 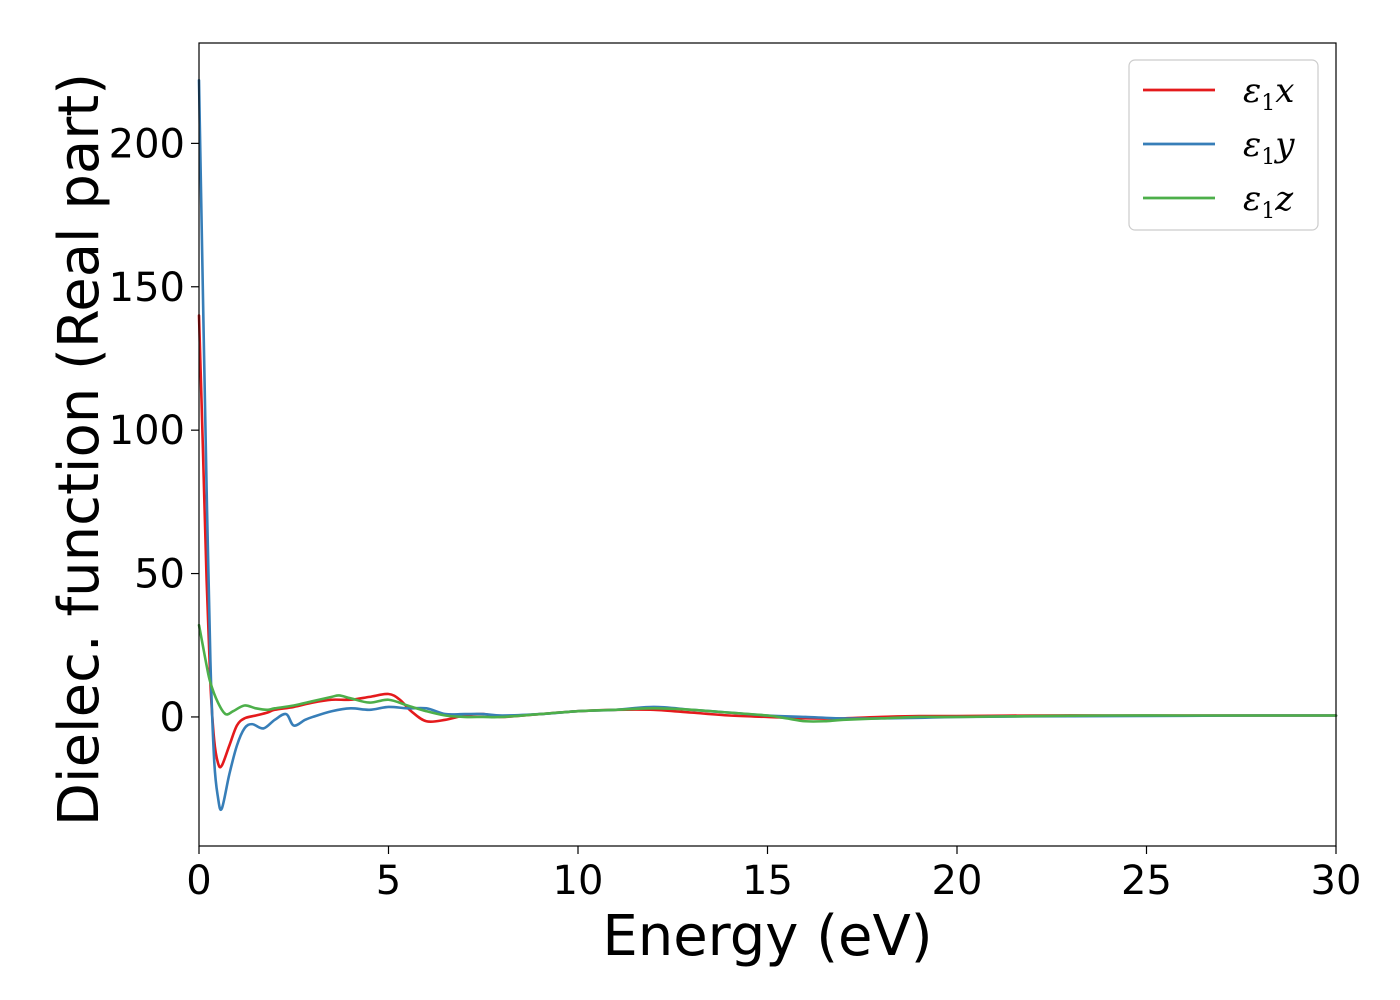 I want to click on x-tick-label: 30, so click(x=1336, y=881).